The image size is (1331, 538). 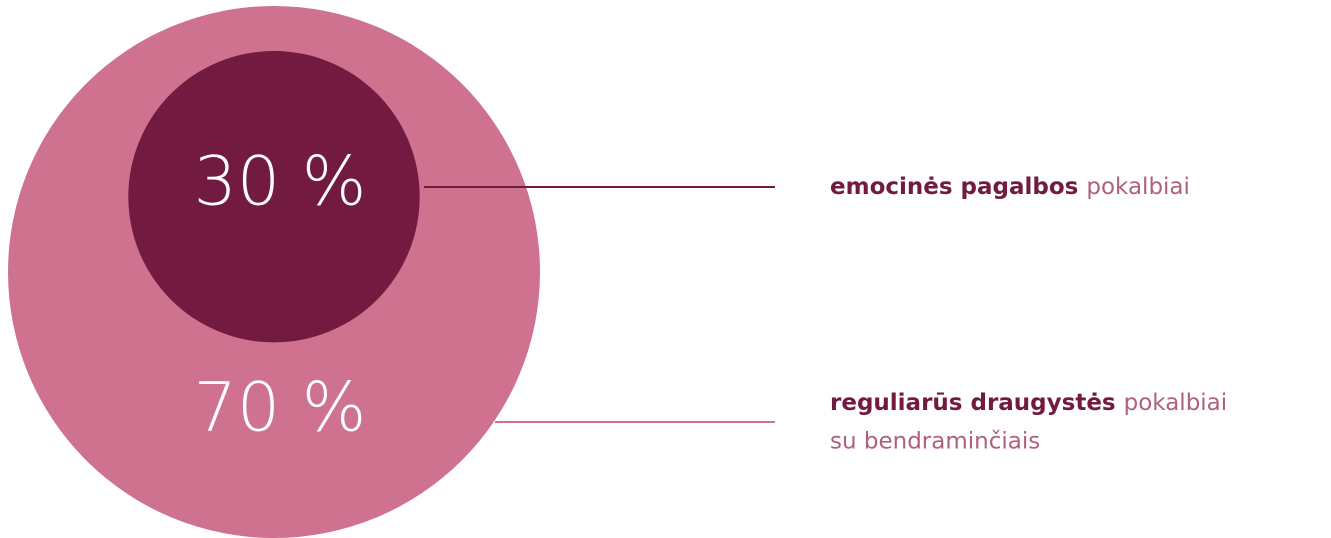 I want to click on legend-label: reguliarūs draugystės pokalbiai, so click(x=1028, y=403).